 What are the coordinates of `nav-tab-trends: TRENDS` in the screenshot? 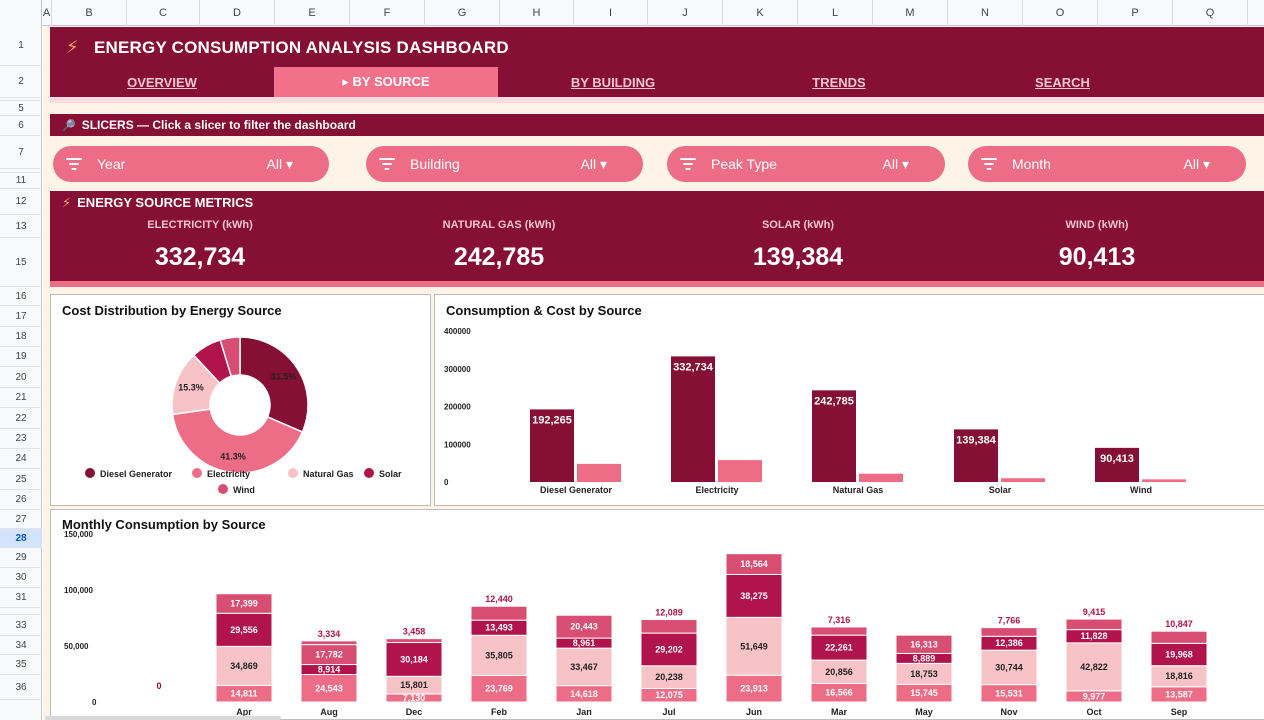 It's located at (839, 82).